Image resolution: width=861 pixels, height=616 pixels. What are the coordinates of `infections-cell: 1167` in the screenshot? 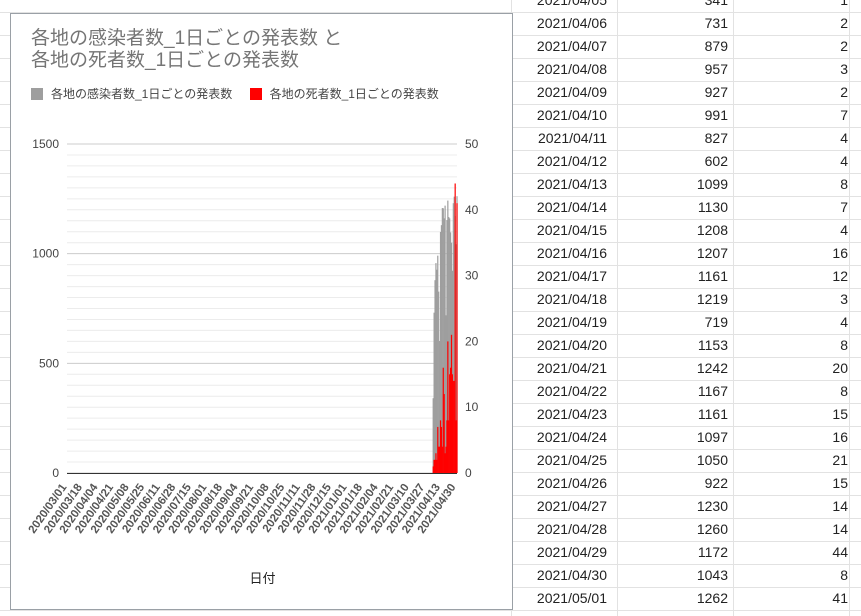 It's located at (712, 391).